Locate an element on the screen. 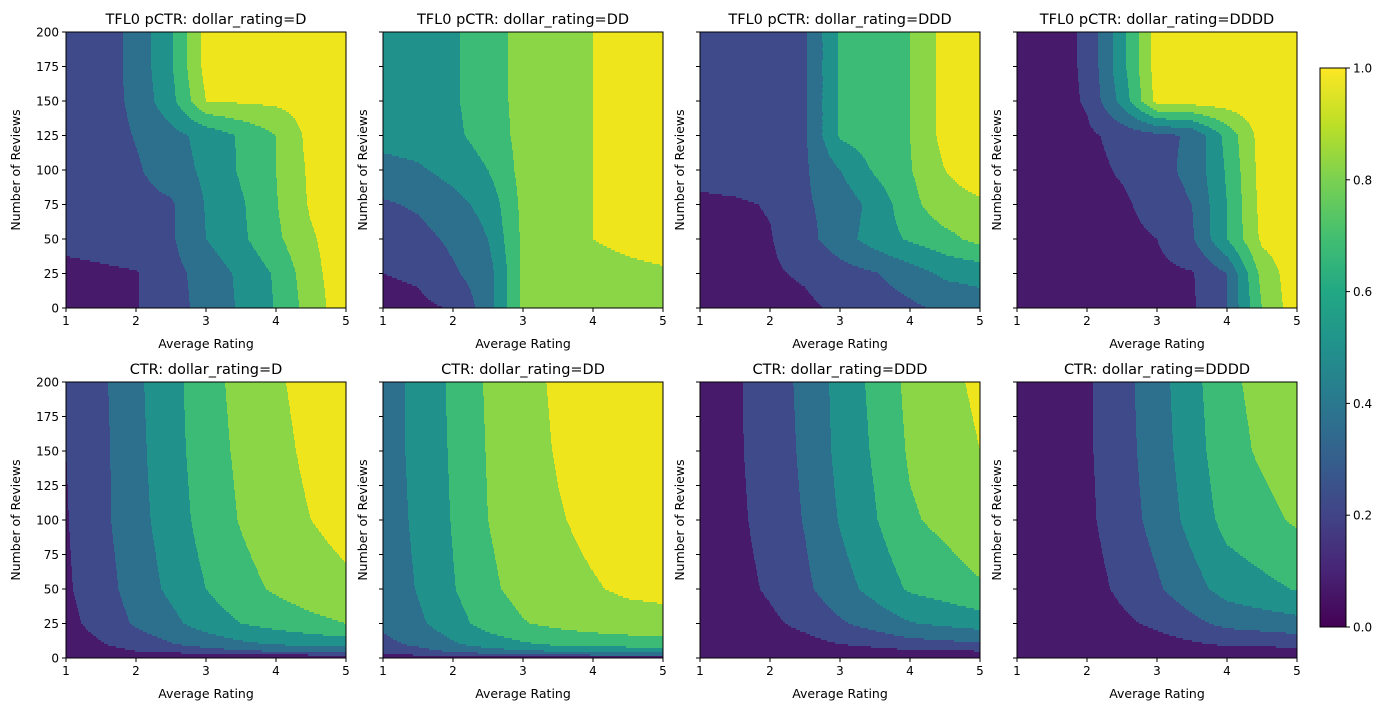 The height and width of the screenshot is (711, 1386). x-tick-label: 3 is located at coordinates (206, 671).